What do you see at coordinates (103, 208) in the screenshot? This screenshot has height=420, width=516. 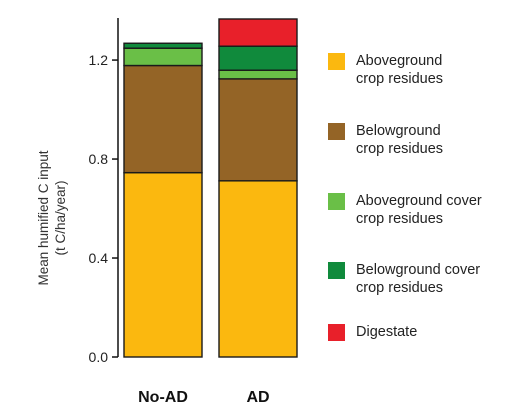 I see `y-axis-ticks: 0.0 0.4 0.8 1.2` at bounding box center [103, 208].